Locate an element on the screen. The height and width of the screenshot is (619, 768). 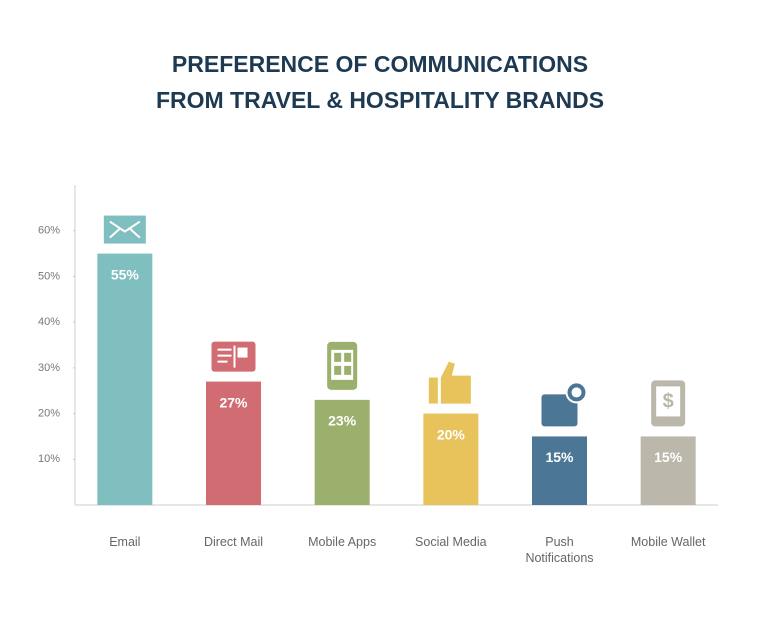
x-tick-label: Push Notifications is located at coordinates (559, 550).